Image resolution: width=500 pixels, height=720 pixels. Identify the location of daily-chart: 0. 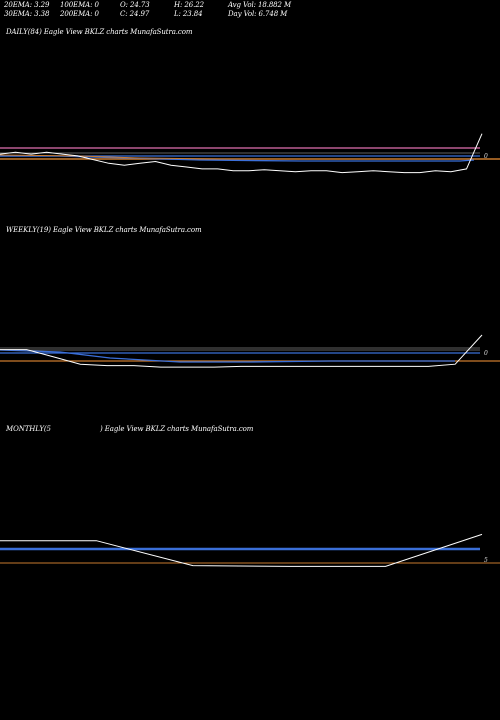
(250, 153).